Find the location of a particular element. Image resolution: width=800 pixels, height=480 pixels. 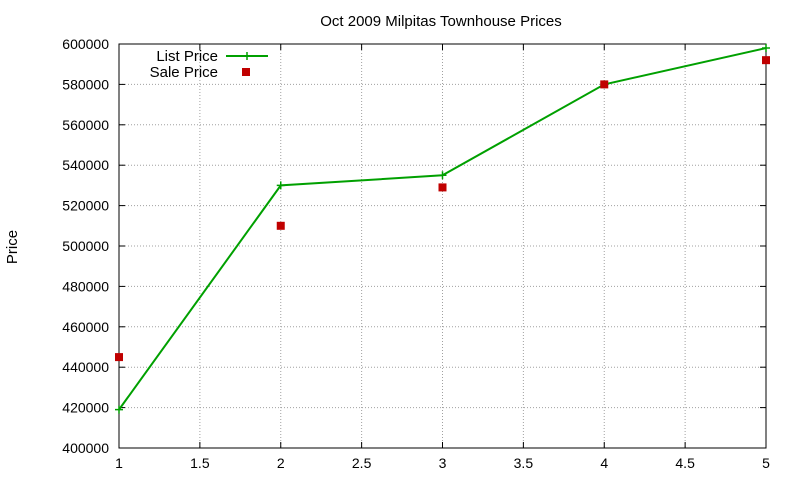

y-tick-label: 440000 is located at coordinates (85, 367).